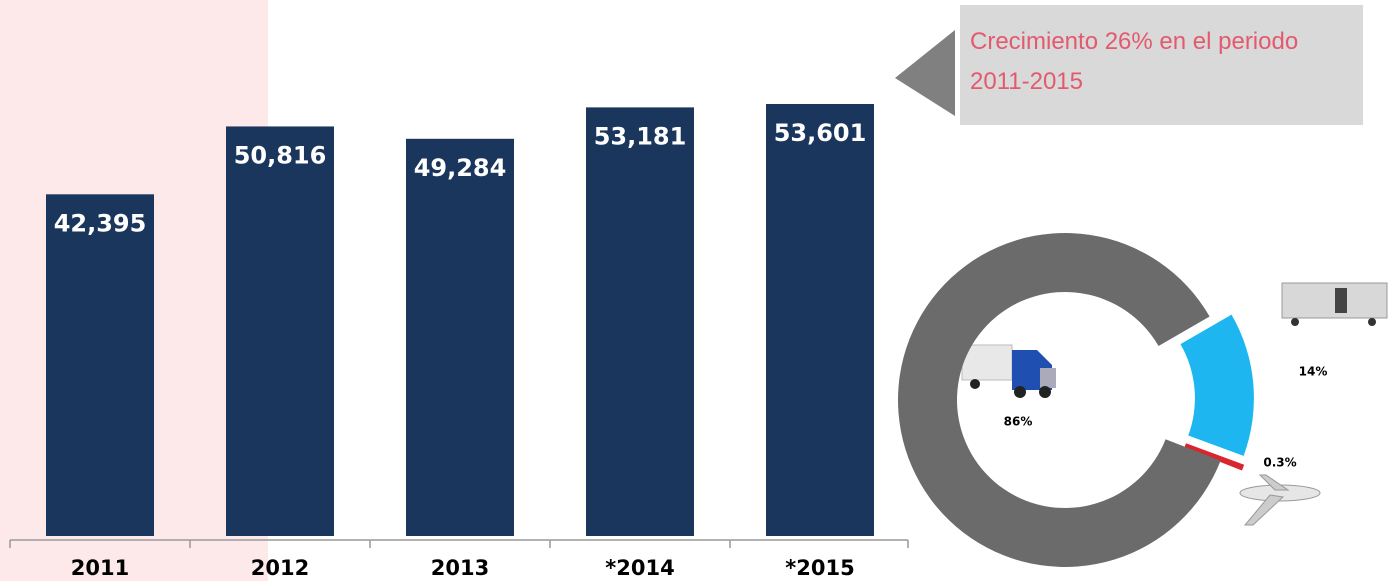 The width and height of the screenshot is (1395, 581). Describe the element at coordinates (925, 73) in the screenshot. I see `note-arrow` at that location.